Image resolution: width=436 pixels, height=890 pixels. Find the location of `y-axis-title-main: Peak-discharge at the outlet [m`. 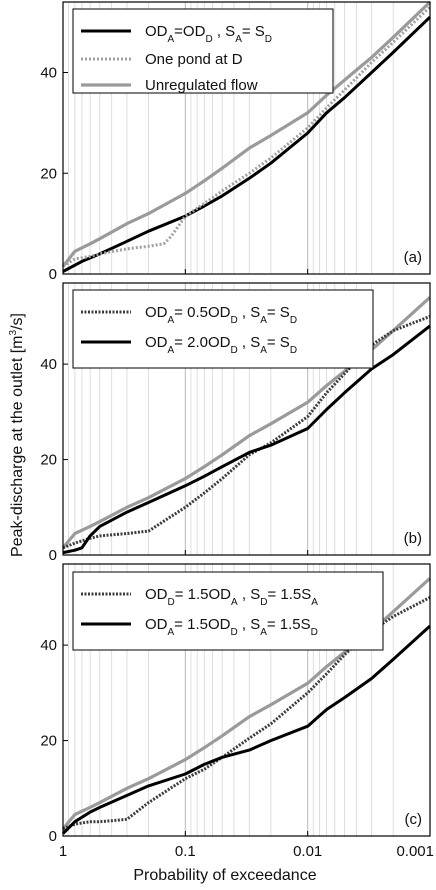

y-axis-title-main: Peak-discharge at the outlet [m is located at coordinates (17, 446).